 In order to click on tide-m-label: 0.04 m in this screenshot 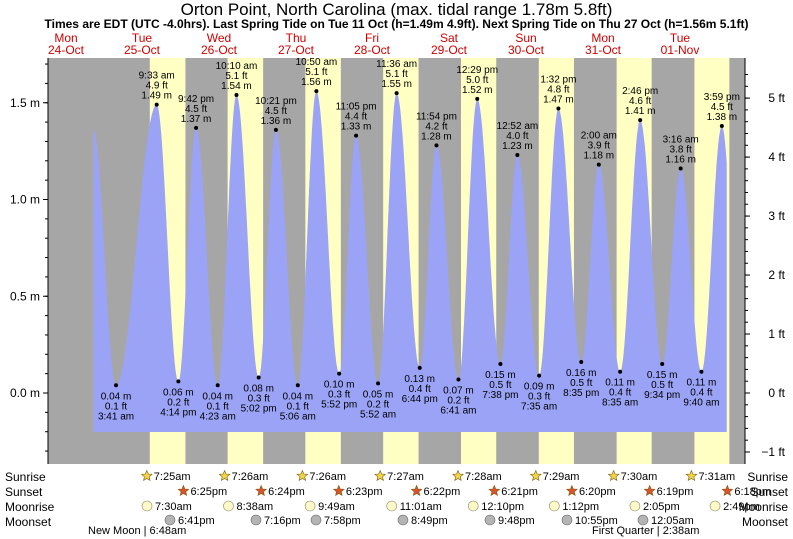, I will do `click(116, 396)`.